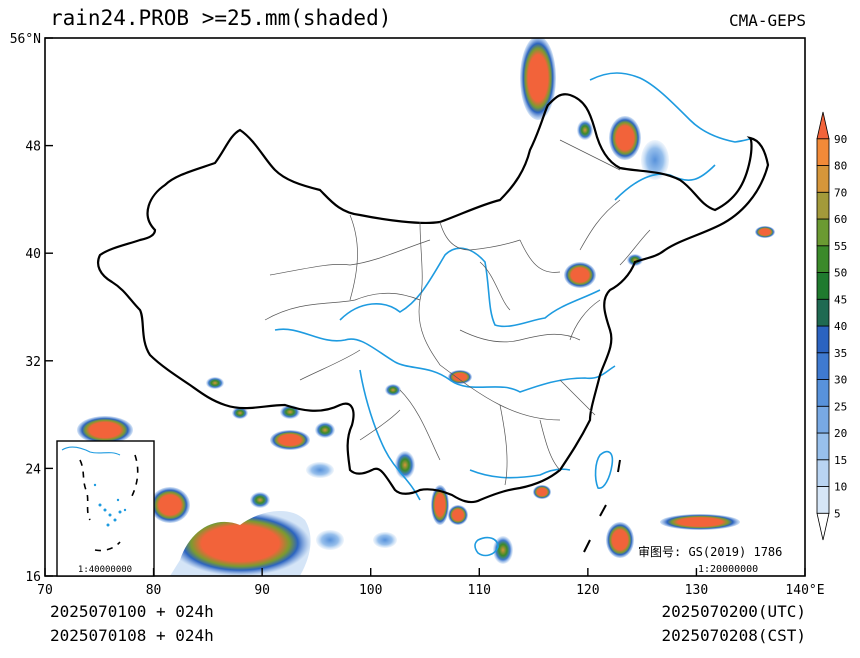 Image resolution: width=860 pixels, height=658 pixels. What do you see at coordinates (215, 383) in the screenshot?
I see `prob-area-tibet-w` at bounding box center [215, 383].